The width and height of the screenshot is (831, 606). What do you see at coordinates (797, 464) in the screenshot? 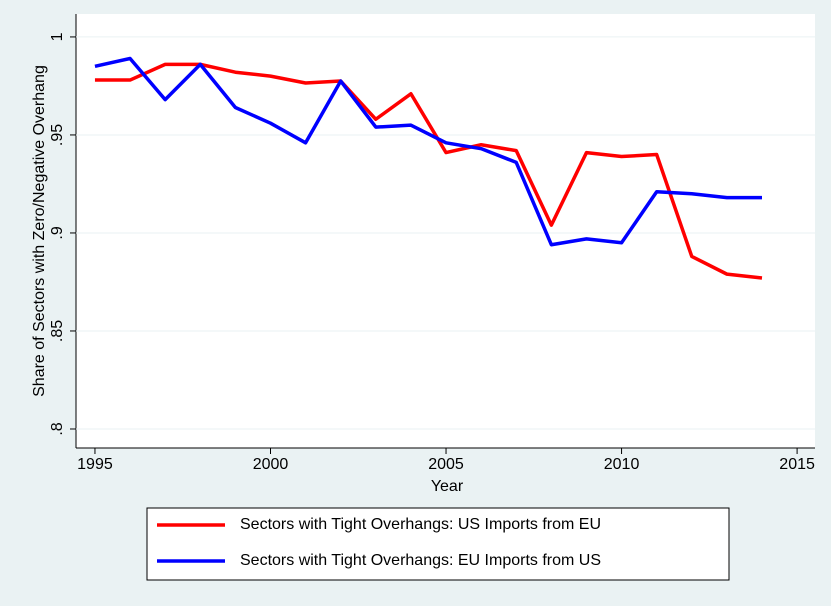
I see `x-tick-label: 2015` at bounding box center [797, 464].